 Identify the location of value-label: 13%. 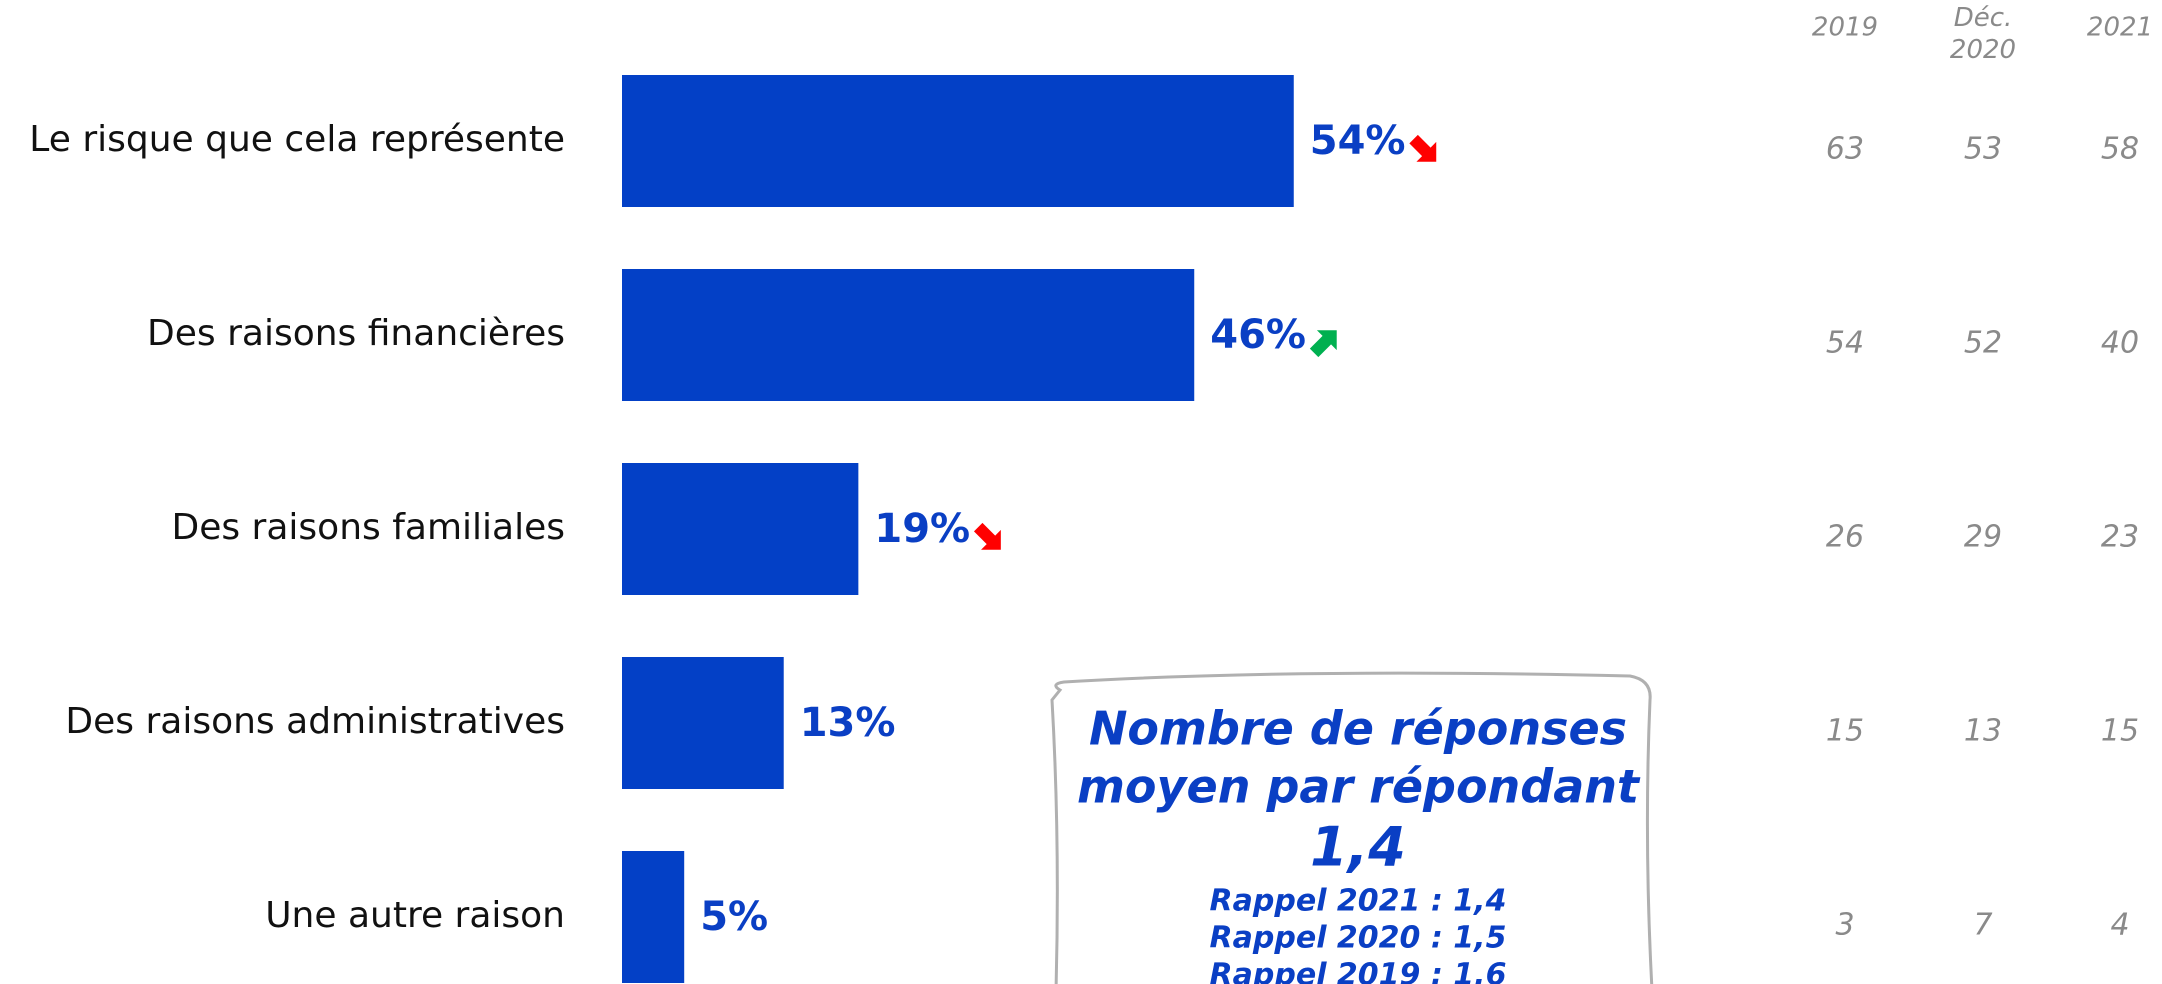
(848, 723).